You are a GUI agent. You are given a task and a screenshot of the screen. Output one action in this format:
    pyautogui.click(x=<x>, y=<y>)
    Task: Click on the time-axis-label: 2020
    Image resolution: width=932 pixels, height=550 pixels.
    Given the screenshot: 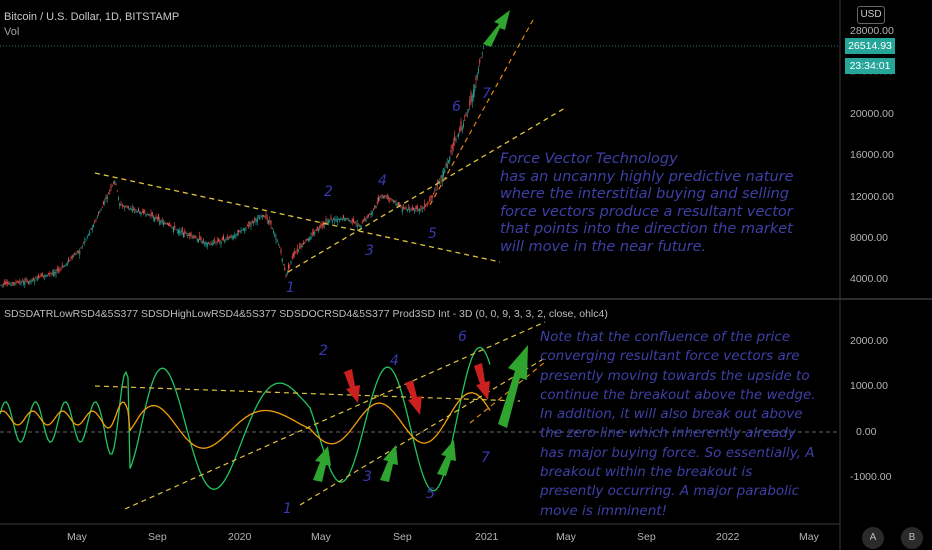 What is the action you would take?
    pyautogui.click(x=240, y=537)
    